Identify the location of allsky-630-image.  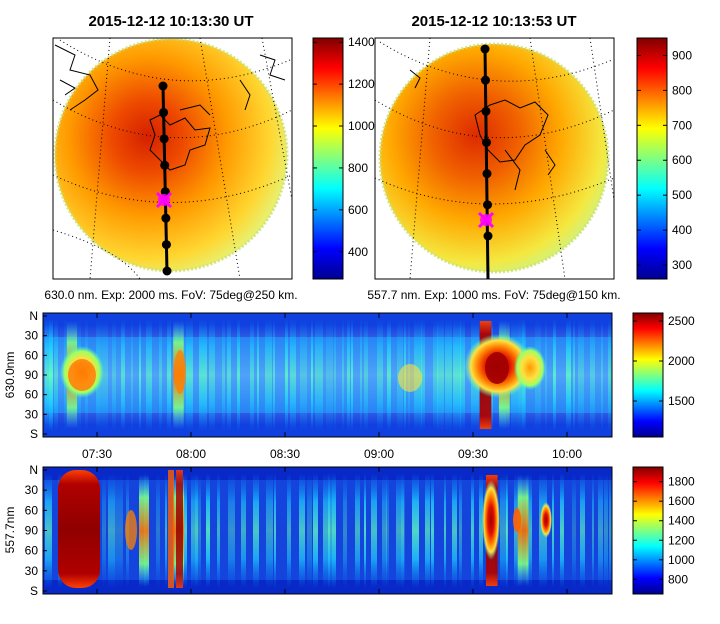
(171, 155).